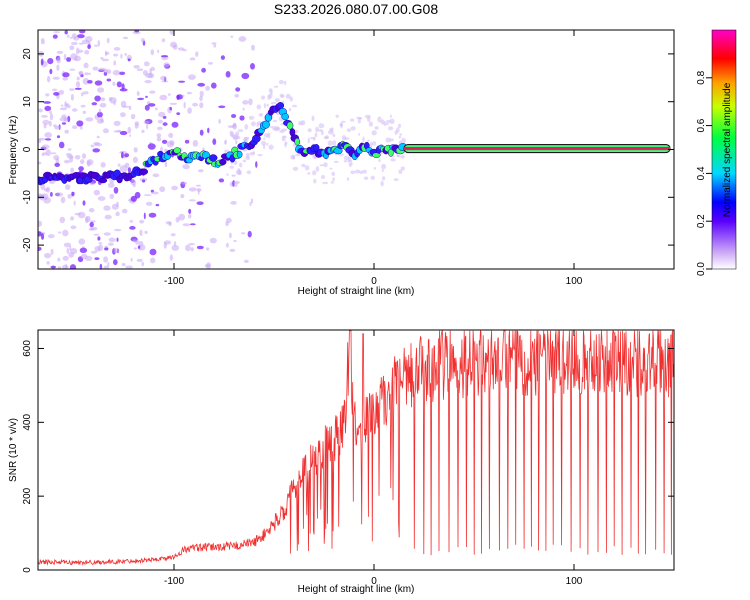 This screenshot has width=750, height=600. What do you see at coordinates (701, 221) in the screenshot?
I see `colorbar-tick-label: 0.2` at bounding box center [701, 221].